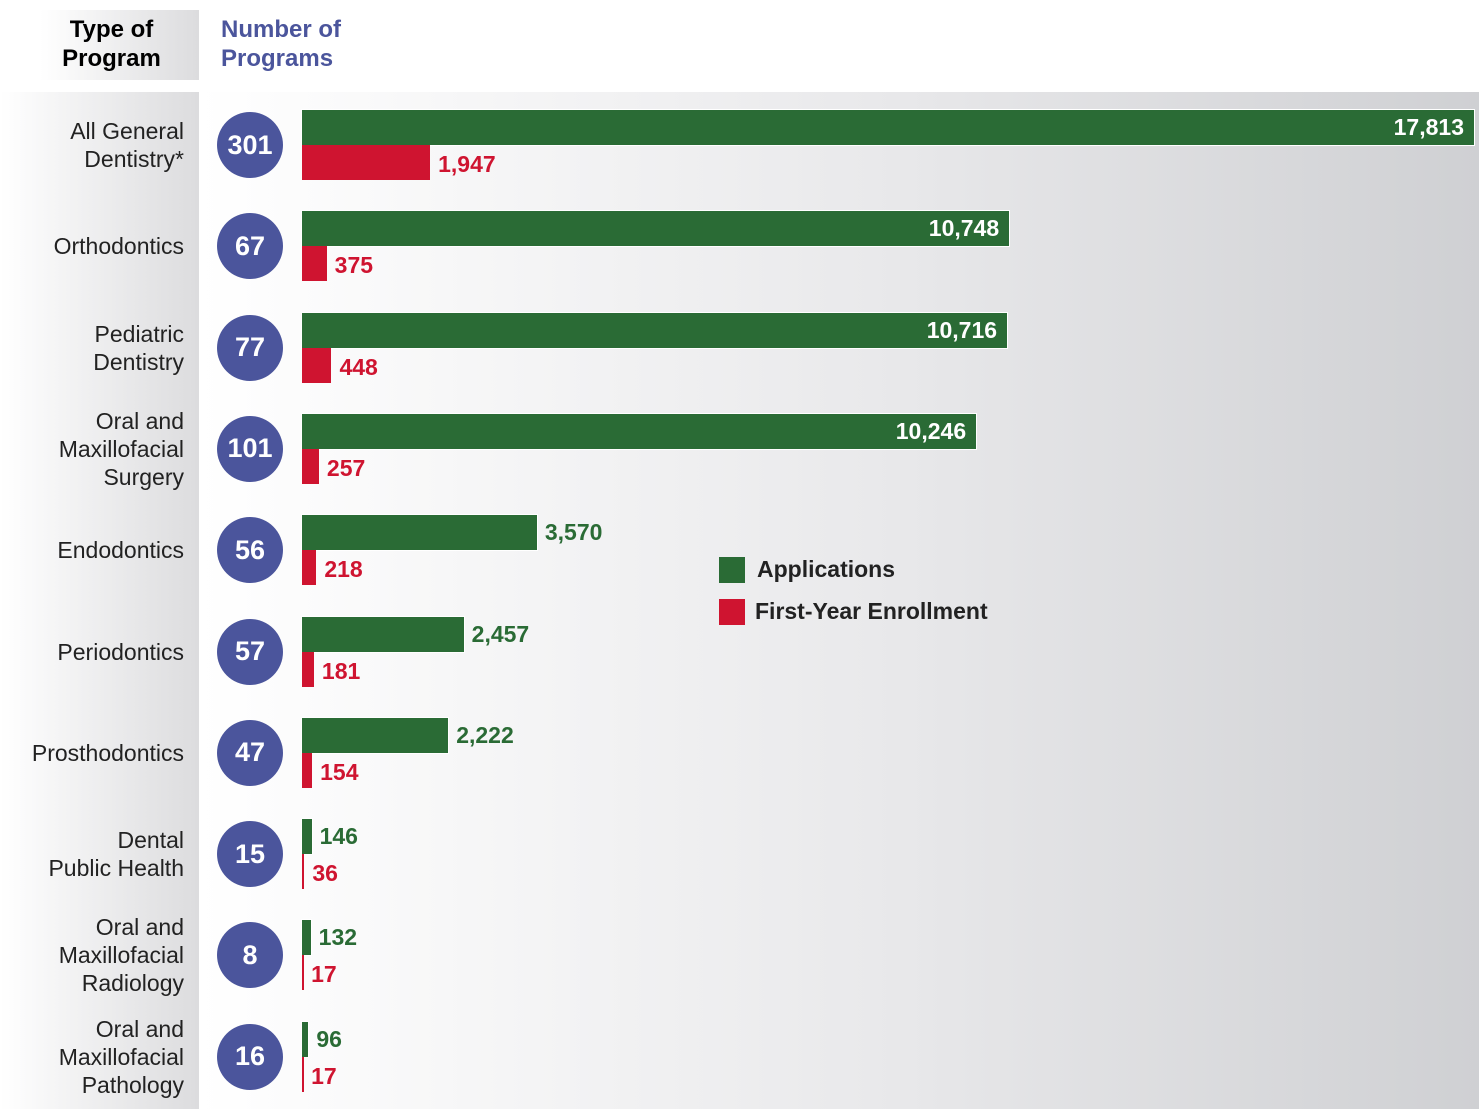  I want to click on category-label: Periodontics, so click(120, 651).